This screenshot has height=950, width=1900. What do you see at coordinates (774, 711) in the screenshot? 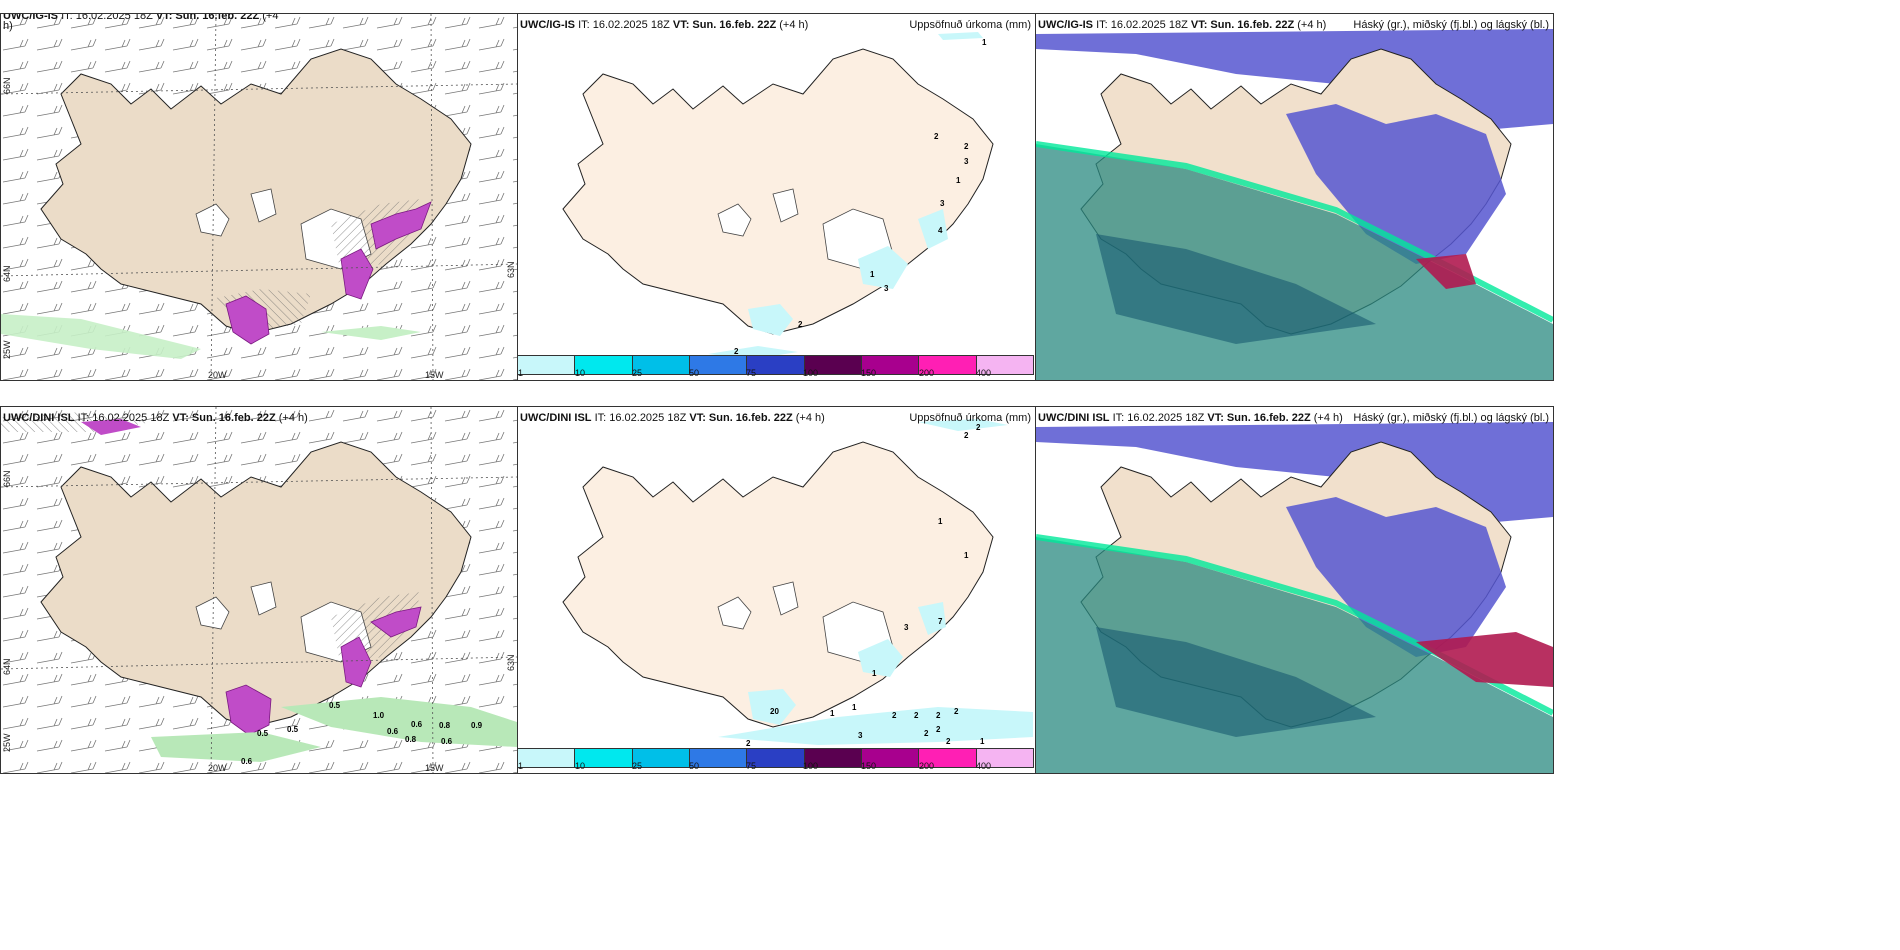
I see `precip-value: 20` at bounding box center [774, 711].